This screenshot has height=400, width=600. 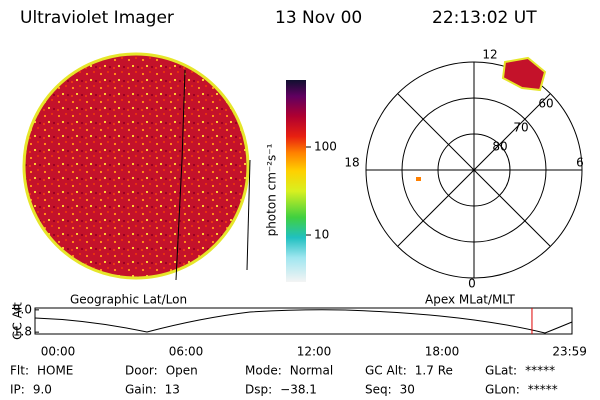 I want to click on colorbar-tick-label: 10, so click(x=321, y=235).